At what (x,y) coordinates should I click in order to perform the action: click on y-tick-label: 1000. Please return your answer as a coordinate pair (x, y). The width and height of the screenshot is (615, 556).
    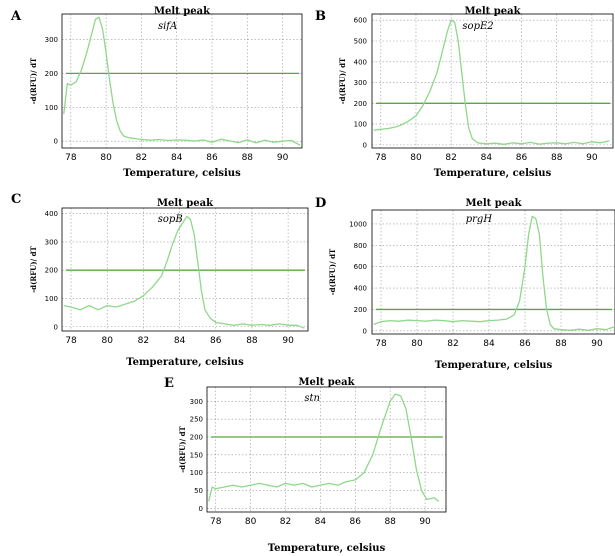
    Looking at the image, I should click on (358, 224).